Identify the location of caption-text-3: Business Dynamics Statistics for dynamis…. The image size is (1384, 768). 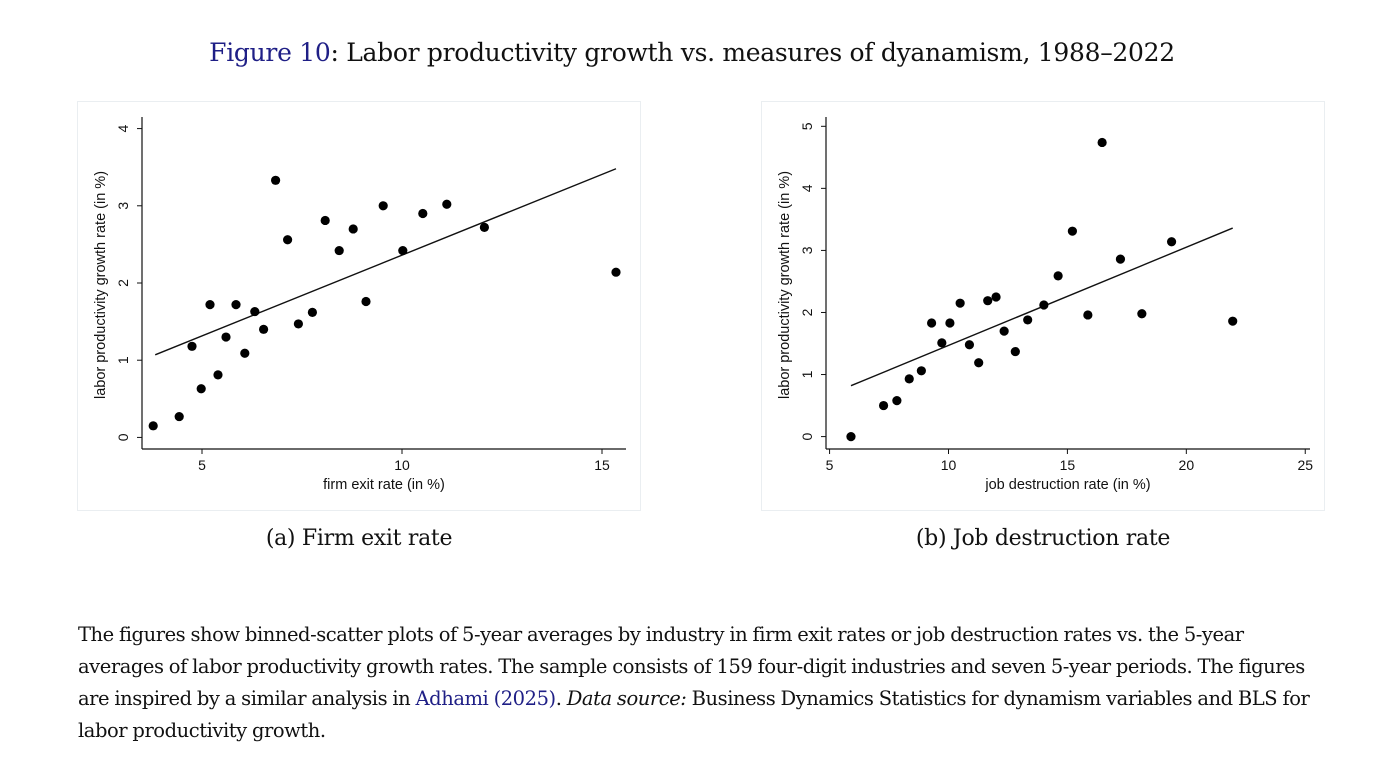
(694, 714).